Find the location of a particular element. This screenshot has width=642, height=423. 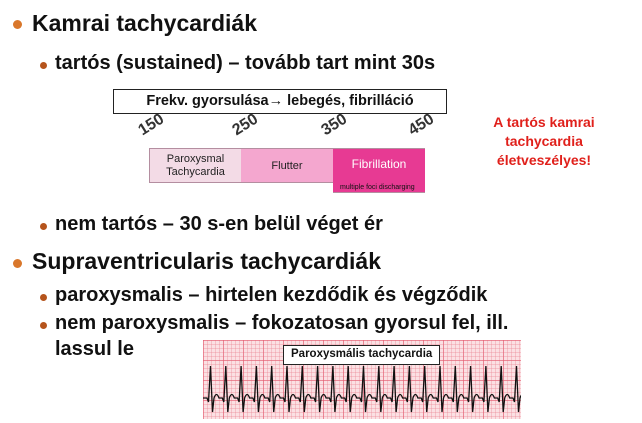

bullet-nem-tartos: nem tartós – 30 s-en belül véget ér is located at coordinates (219, 224).